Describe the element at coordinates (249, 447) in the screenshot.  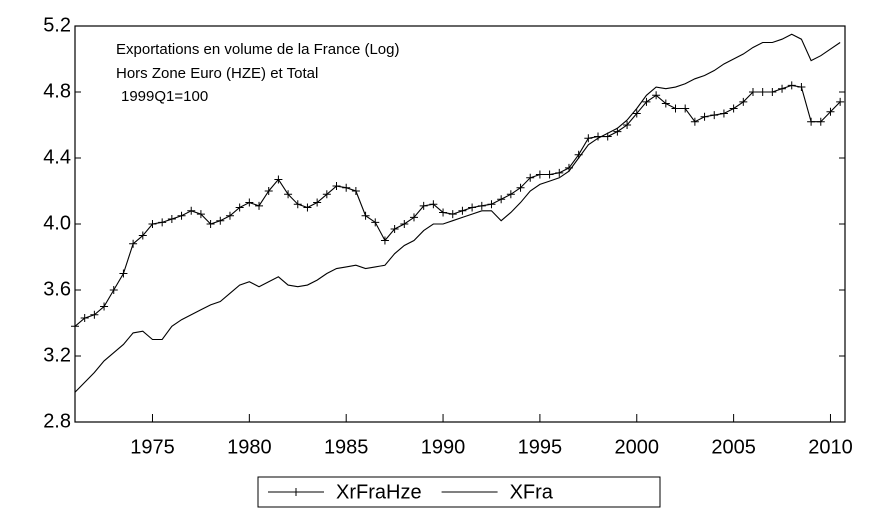
I see `x-tick-label: 1980` at that location.